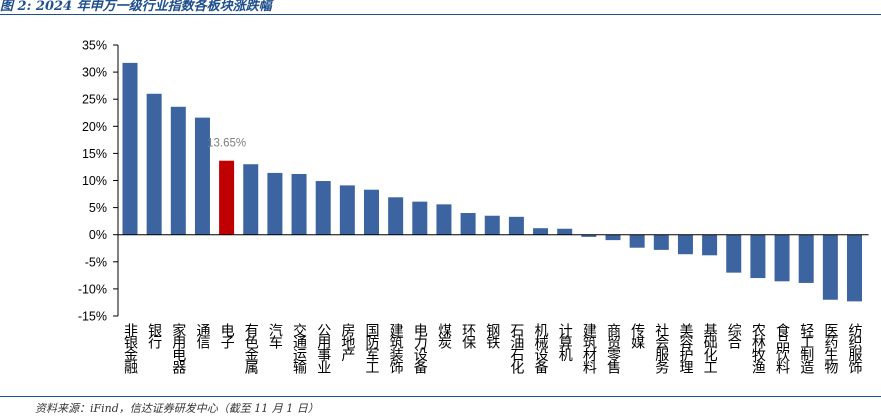 This screenshot has height=420, width=881. Describe the element at coordinates (178, 348) in the screenshot. I see `x-tick-label: 家用电器` at that location.